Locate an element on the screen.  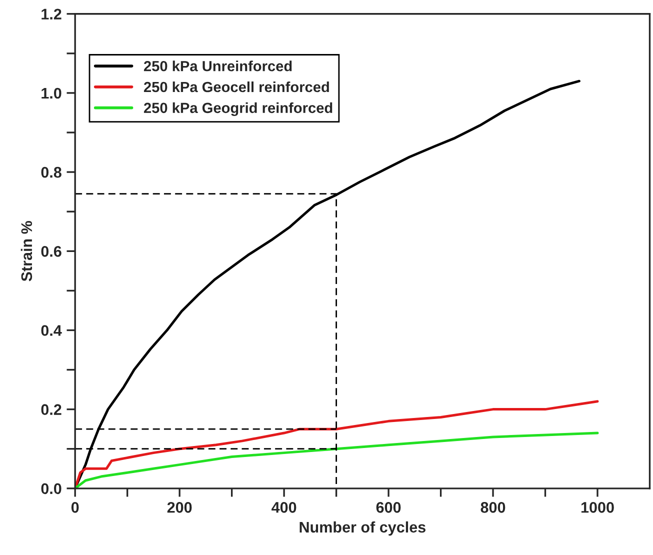
y-tick-label: 0.2 is located at coordinates (51, 409).